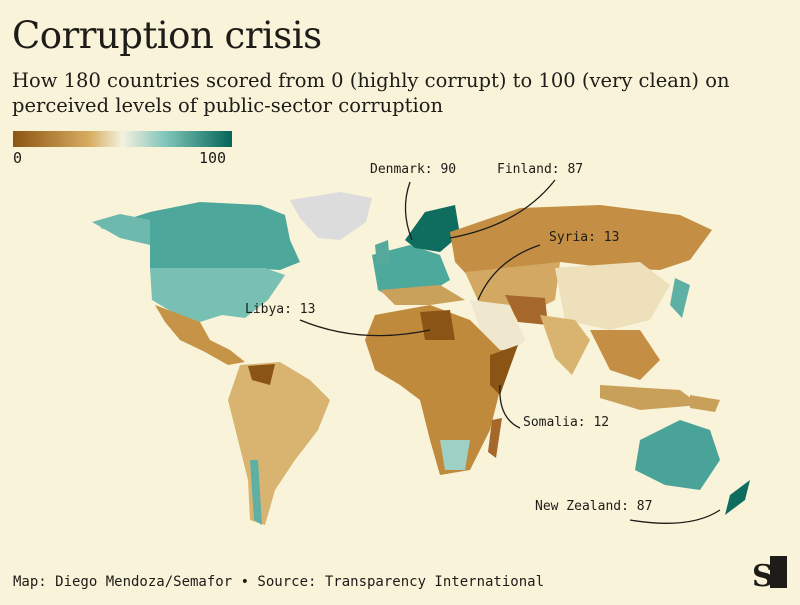  I want to click on annotation-denmark: Denmark: 90, so click(413, 169).